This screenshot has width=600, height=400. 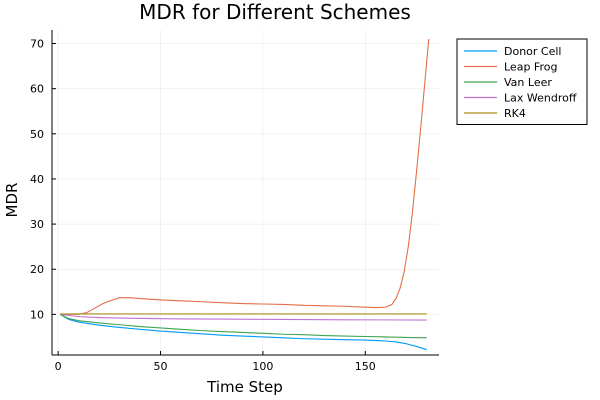 I want to click on y-tick-label: 70, so click(x=37, y=44).